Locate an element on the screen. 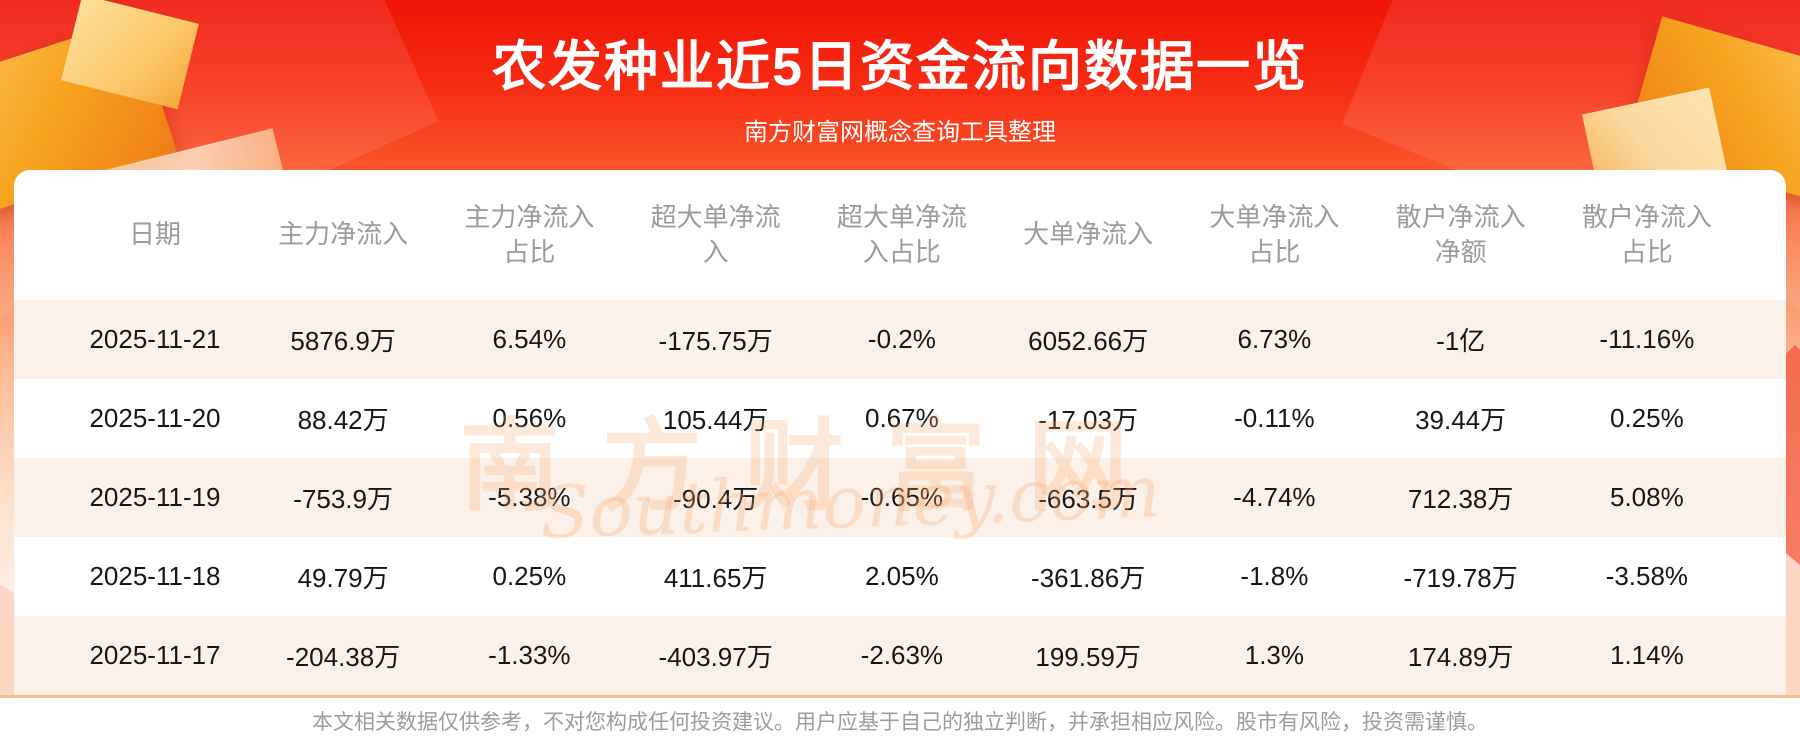 This screenshot has width=1800, height=743. table-cell: -2.63% is located at coordinates (902, 655).